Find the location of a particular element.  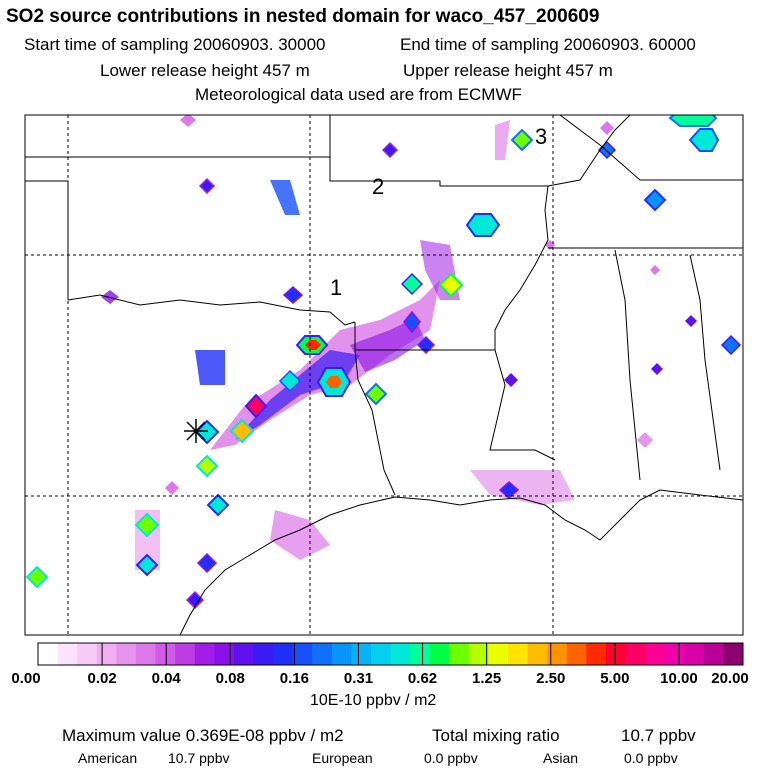

source-asian-name: Asian is located at coordinates (561, 758).